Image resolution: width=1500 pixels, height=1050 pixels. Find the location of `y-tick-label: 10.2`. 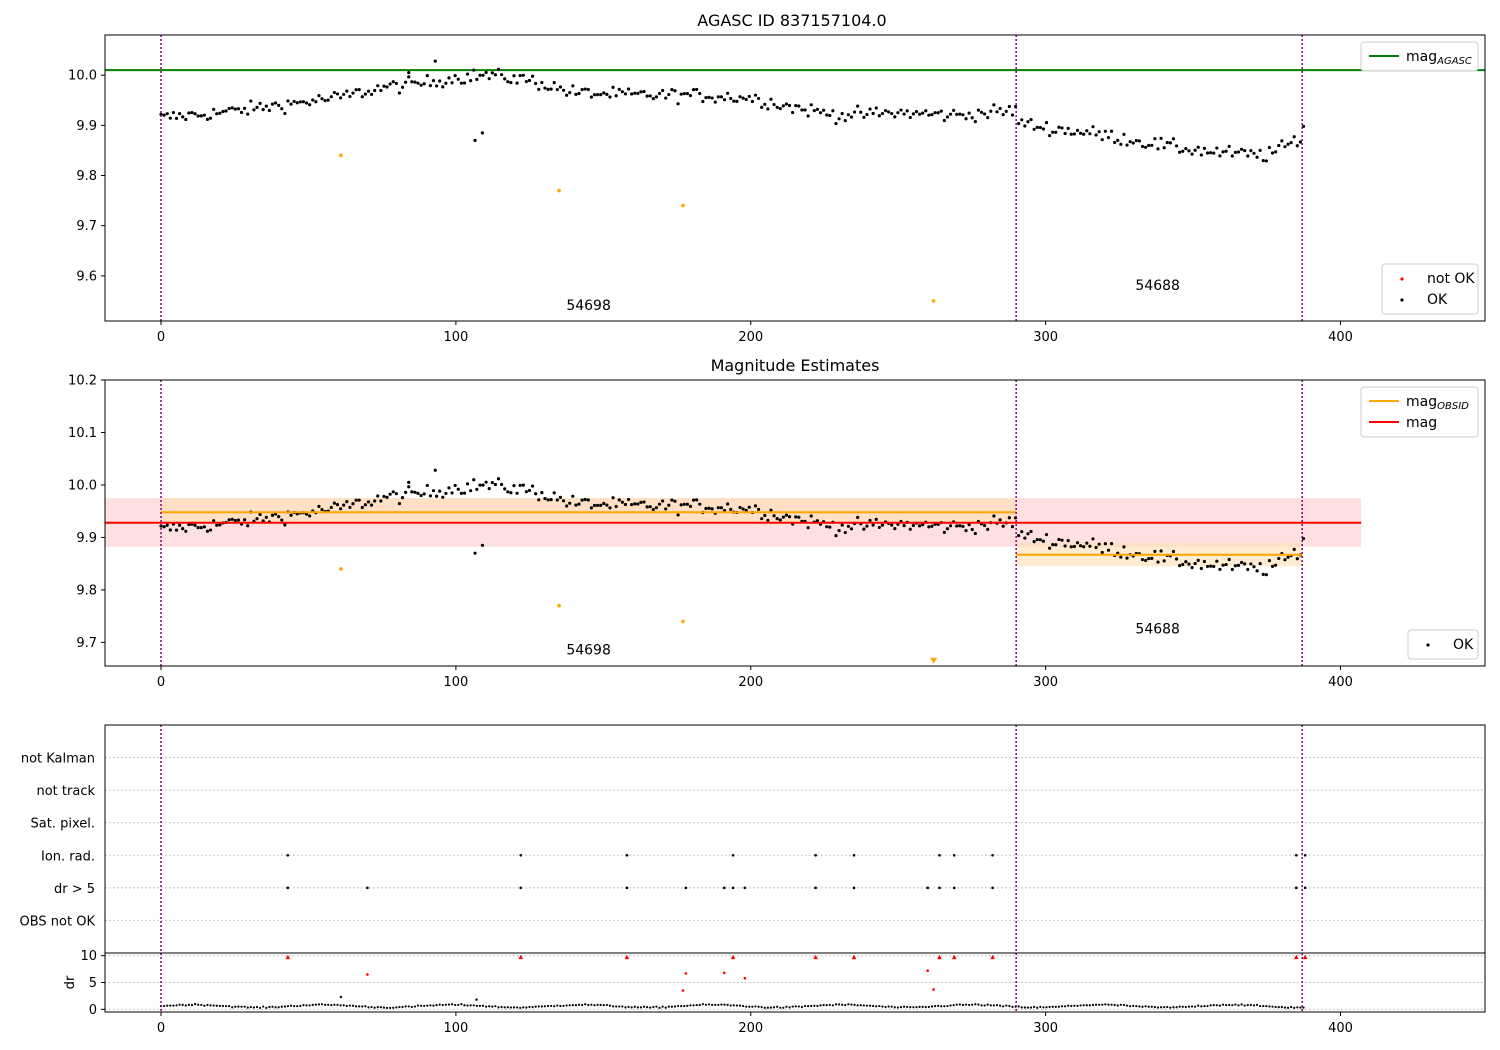

y-tick-label: 10.2 is located at coordinates (82, 381).